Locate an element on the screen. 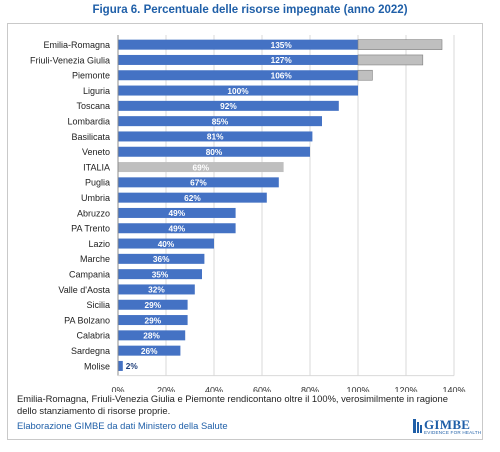 This screenshot has height=452, width=500. category-label: Lazio is located at coordinates (99, 244).